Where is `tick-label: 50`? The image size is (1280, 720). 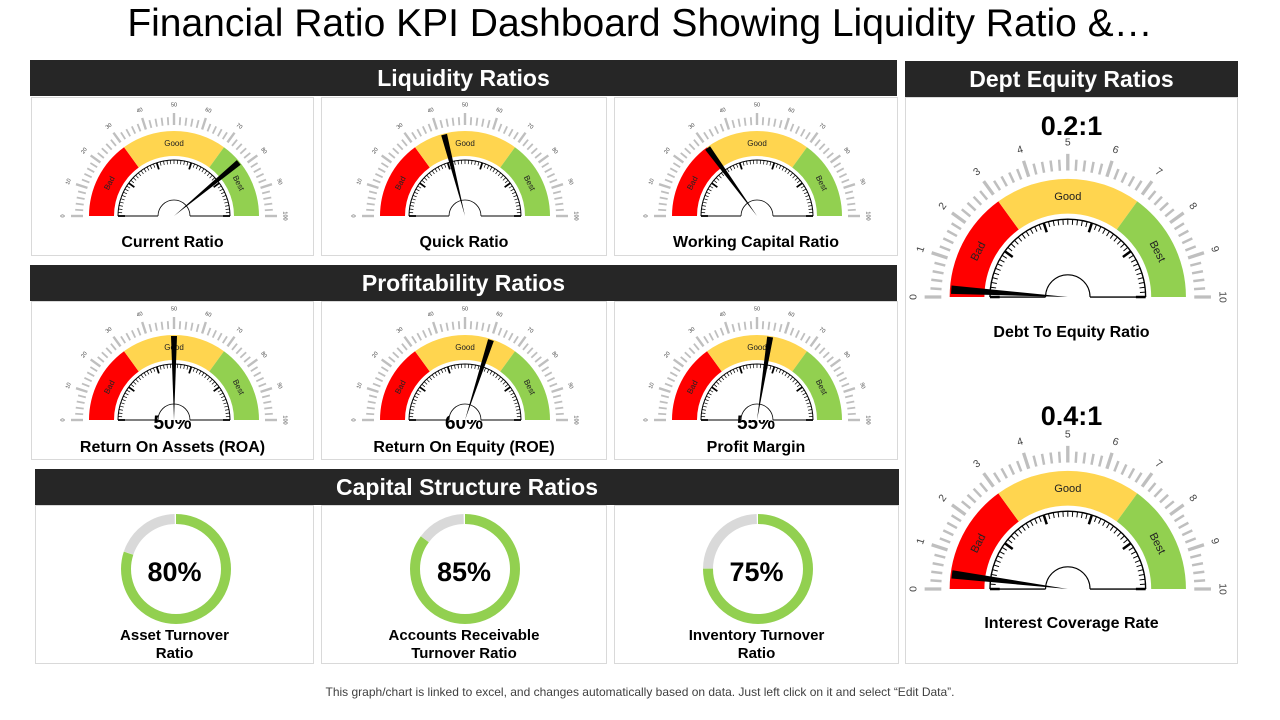 tick-label: 50 is located at coordinates (173, 309).